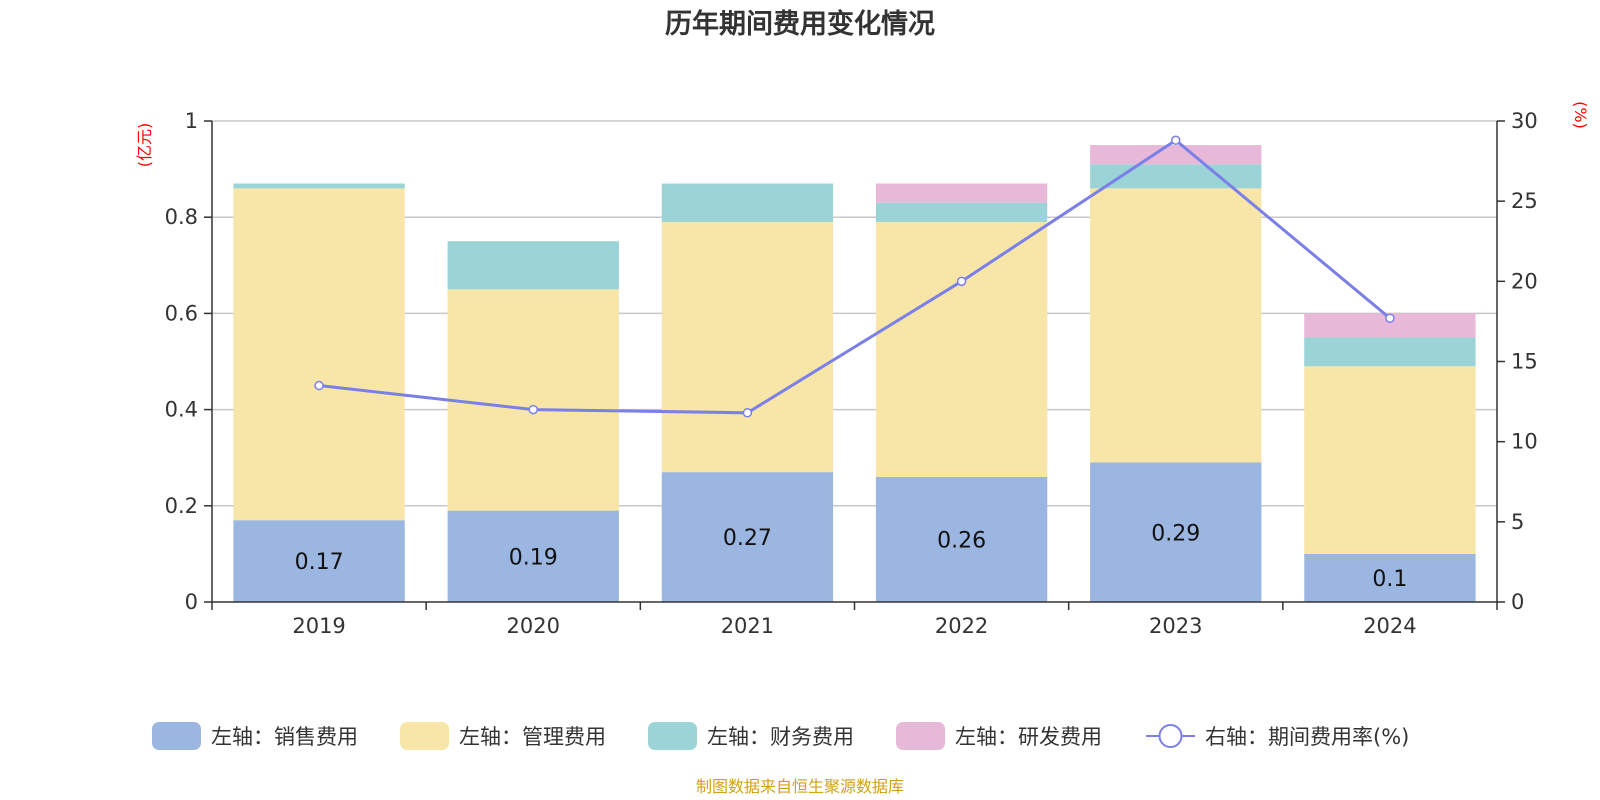 This screenshot has height=800, width=1600. I want to click on left-tick-label: 0.8, so click(181, 217).